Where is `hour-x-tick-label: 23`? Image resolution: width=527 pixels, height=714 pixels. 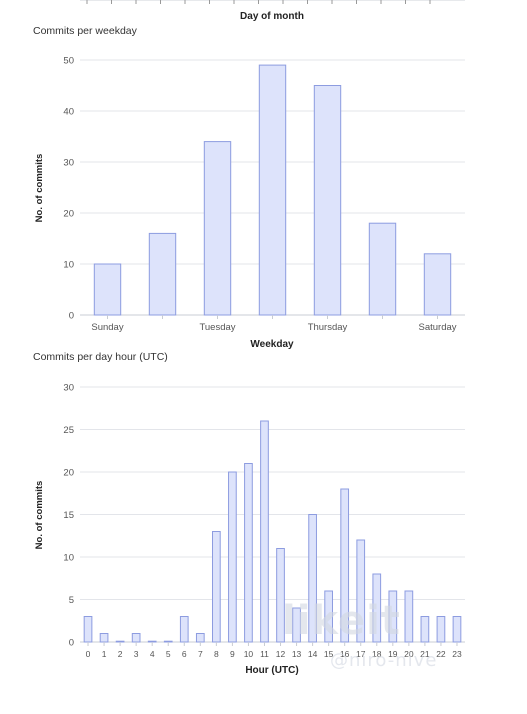
hour-x-tick-label: 23 is located at coordinates (457, 654).